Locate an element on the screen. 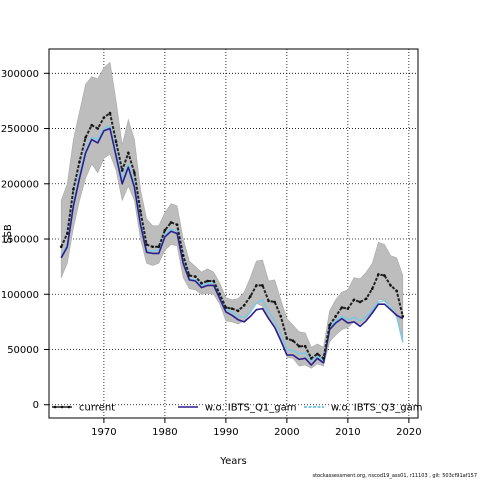 The height and width of the screenshot is (480, 480). y-tick-label: 250000 is located at coordinates (20, 129).